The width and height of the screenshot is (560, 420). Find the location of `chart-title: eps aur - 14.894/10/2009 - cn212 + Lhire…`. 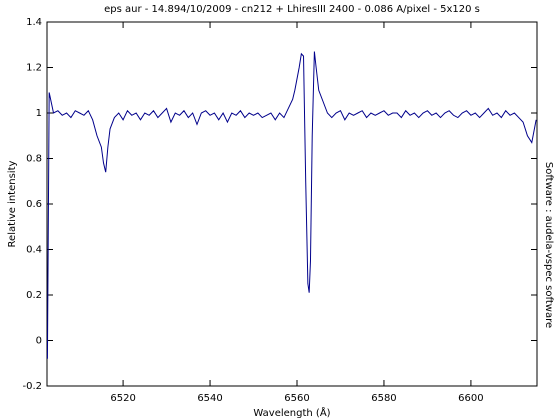

chart-title: eps aur - 14.894/10/2009 - cn212 + Lhire… is located at coordinates (292, 9).